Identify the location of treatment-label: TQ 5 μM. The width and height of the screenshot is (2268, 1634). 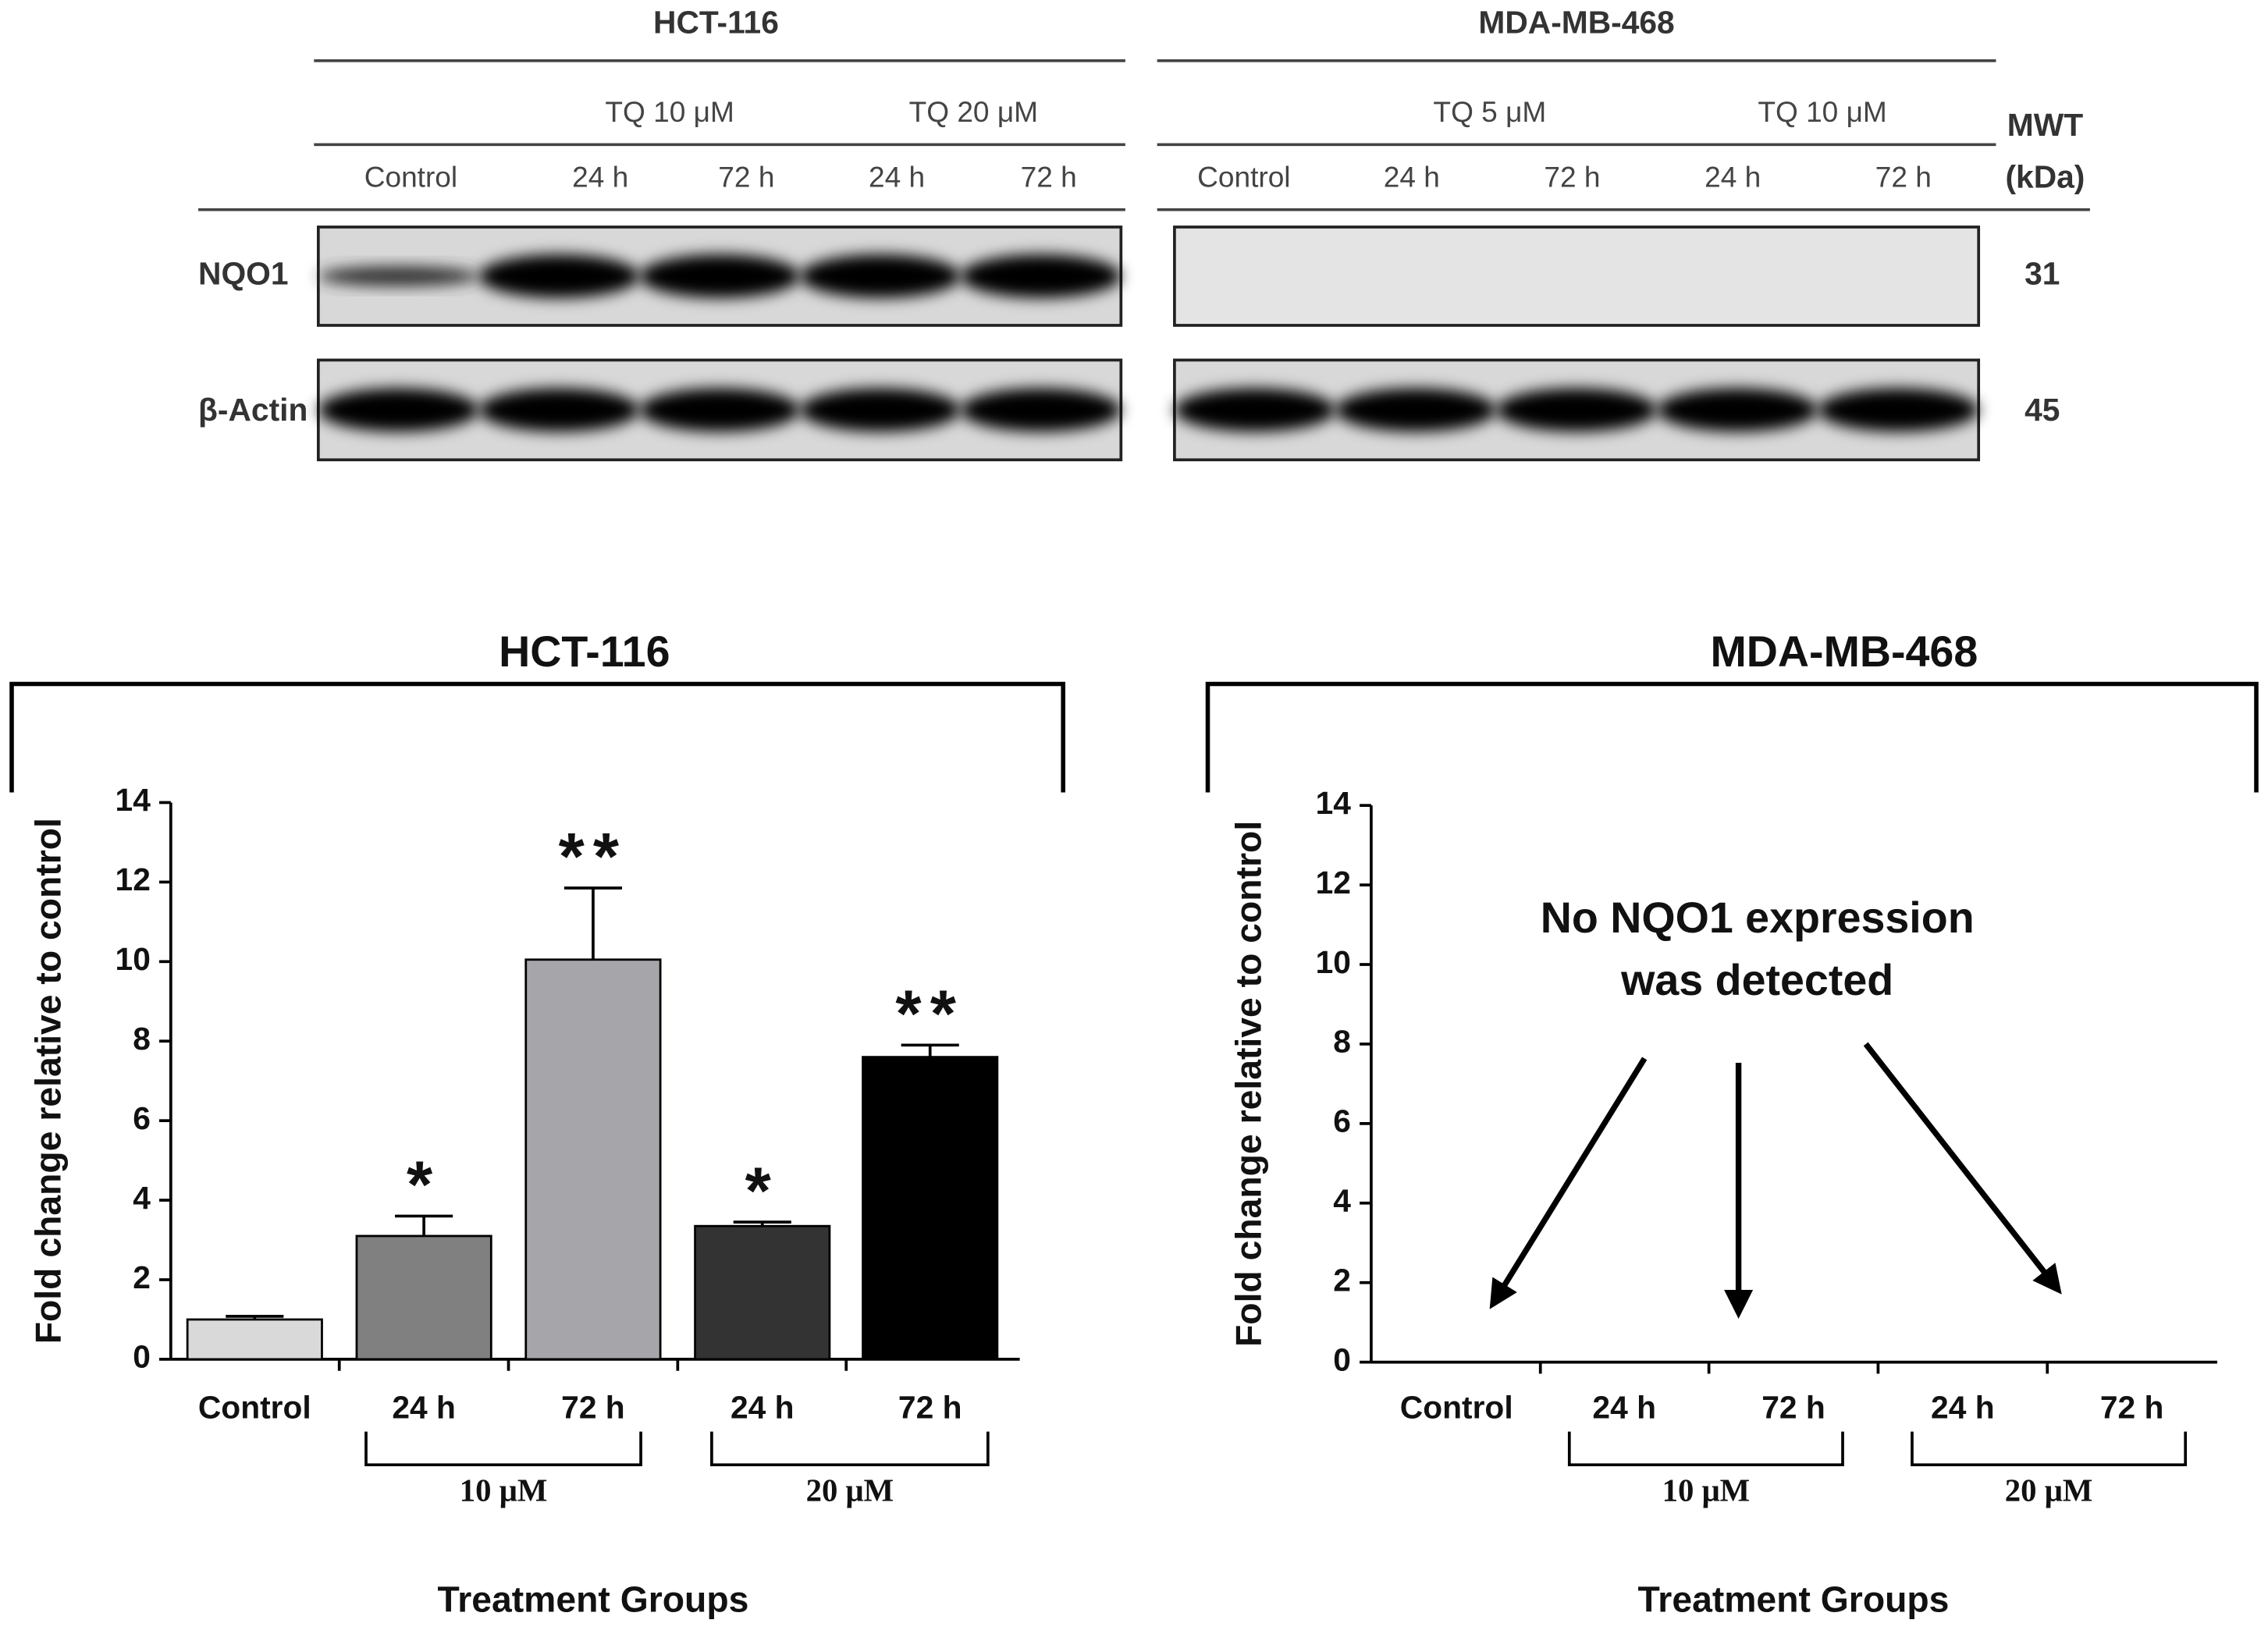
(1489, 111).